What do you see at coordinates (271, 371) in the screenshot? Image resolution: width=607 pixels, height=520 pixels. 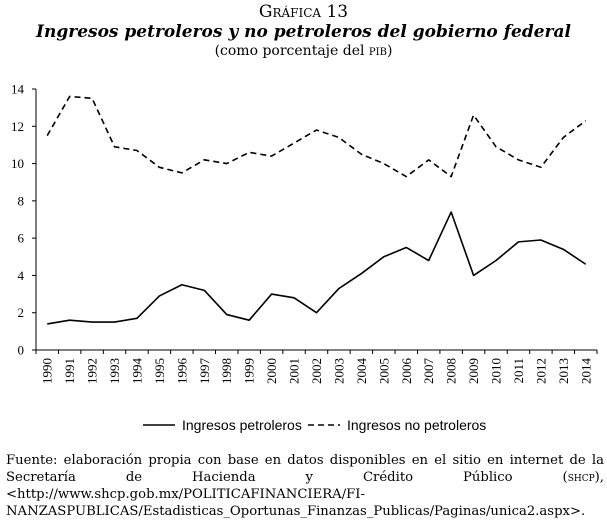 I see `x-tick-label: 2000` at bounding box center [271, 371].